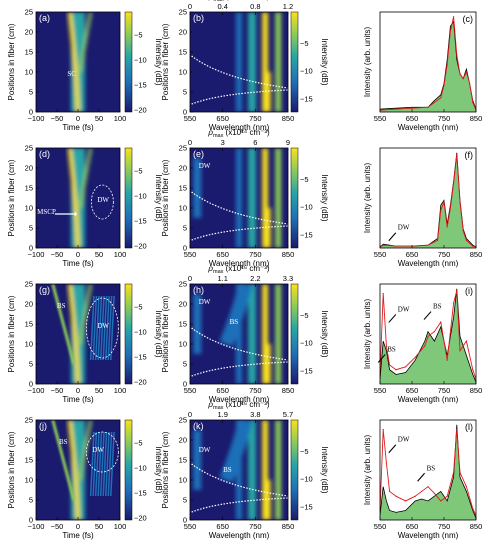  Describe the element at coordinates (29, 208) in the screenshot. I see `y-tick-label: 10` at that location.